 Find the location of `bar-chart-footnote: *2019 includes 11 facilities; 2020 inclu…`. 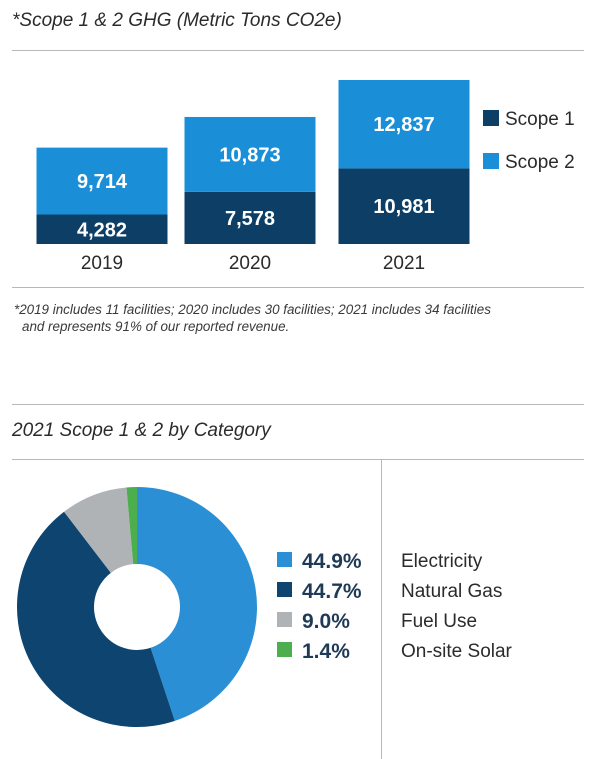

bar-chart-footnote: *2019 includes 11 facilities; 2020 inclu… is located at coordinates (296, 318).